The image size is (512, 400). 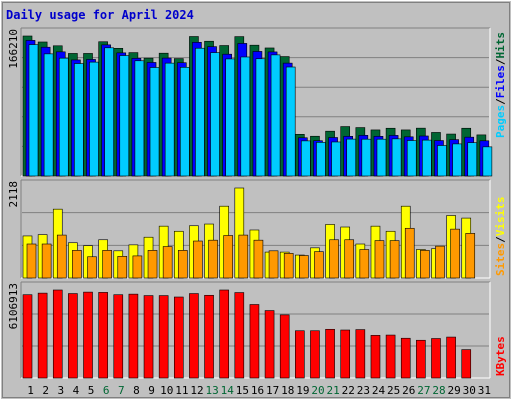 I want to click on x-tick-label: 5, so click(x=91, y=390).